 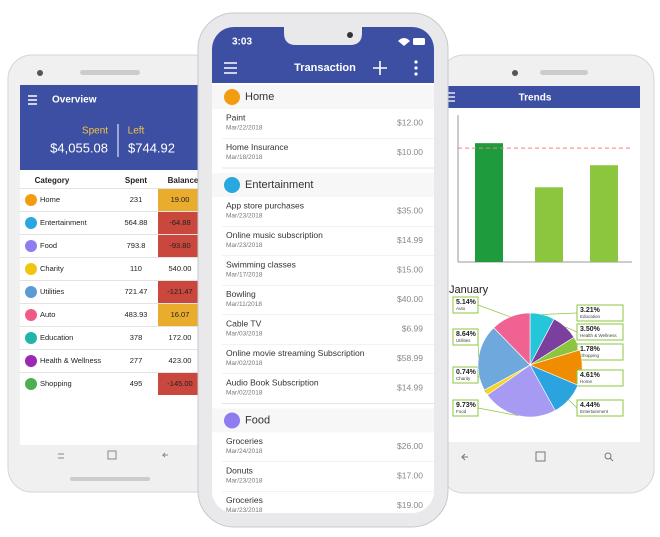 I want to click on category-name: Home, so click(x=50, y=199).